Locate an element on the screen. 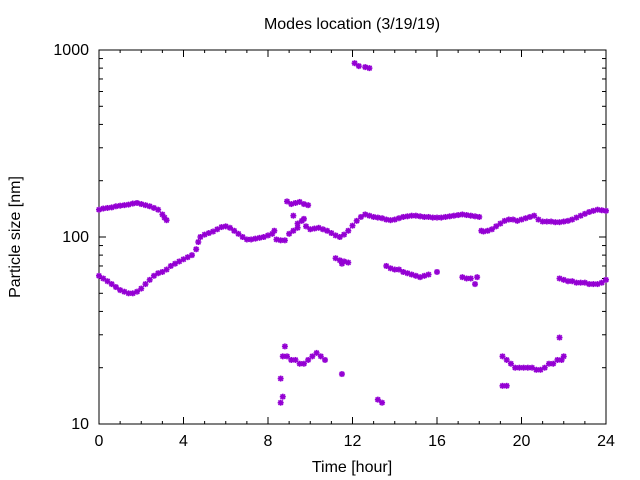  x-tick-label: 0 is located at coordinates (99, 441).